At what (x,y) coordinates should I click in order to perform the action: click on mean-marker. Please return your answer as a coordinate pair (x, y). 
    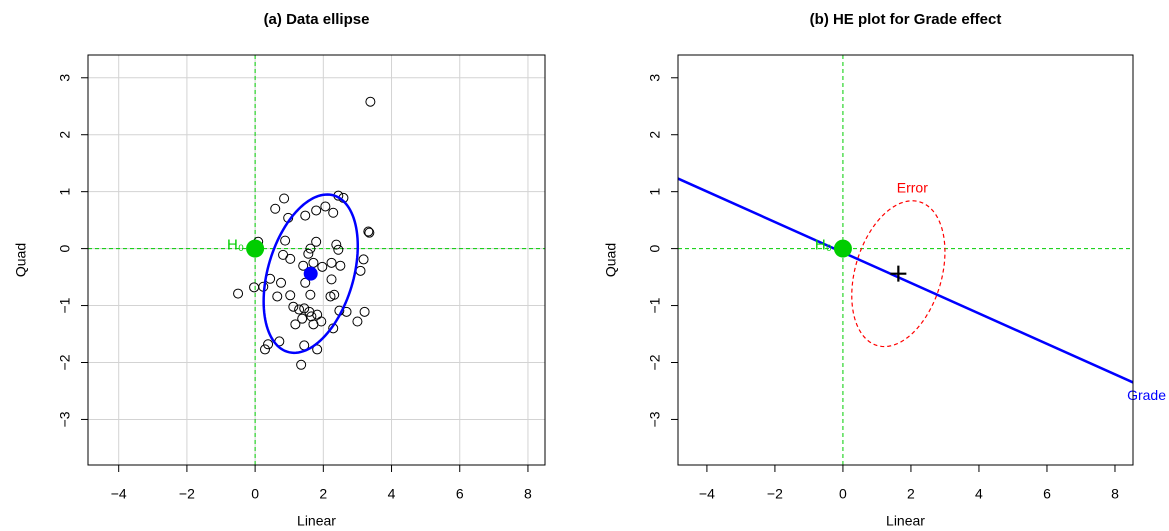
    Looking at the image, I should click on (898, 273).